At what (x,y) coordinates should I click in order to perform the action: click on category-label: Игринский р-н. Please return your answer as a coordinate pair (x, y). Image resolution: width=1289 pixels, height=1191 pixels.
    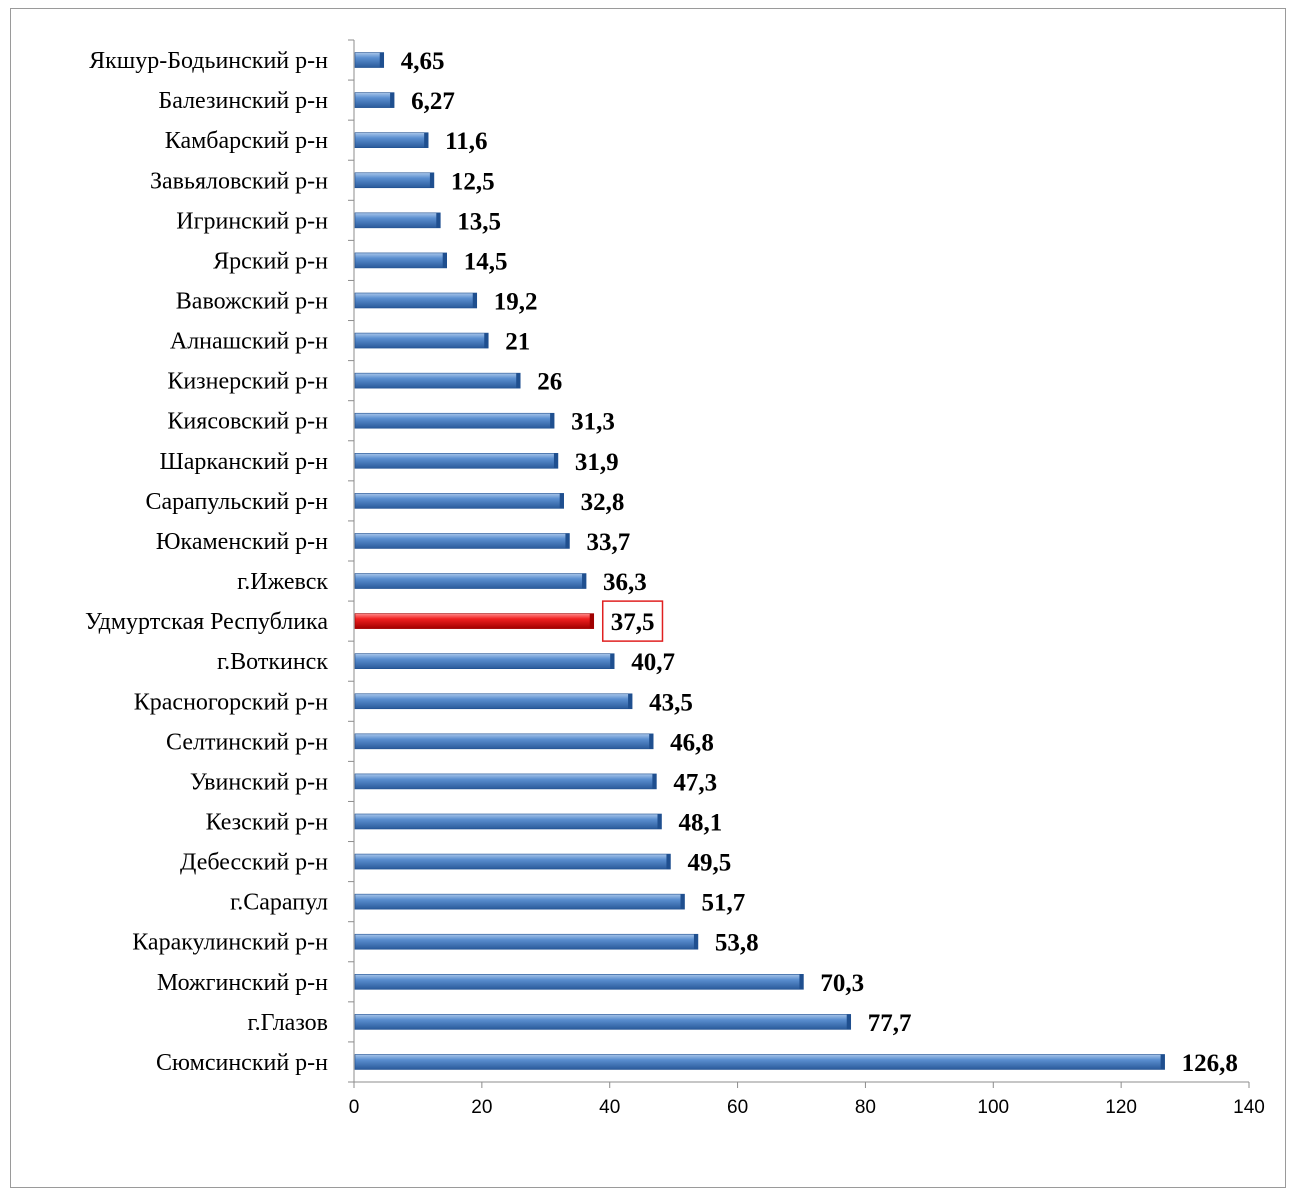
    Looking at the image, I should click on (252, 221).